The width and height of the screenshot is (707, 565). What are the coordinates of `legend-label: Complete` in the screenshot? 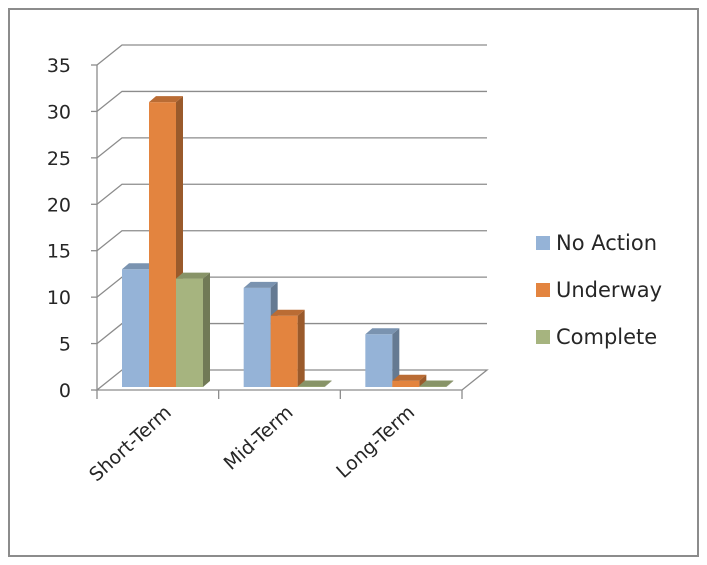 It's located at (606, 337).